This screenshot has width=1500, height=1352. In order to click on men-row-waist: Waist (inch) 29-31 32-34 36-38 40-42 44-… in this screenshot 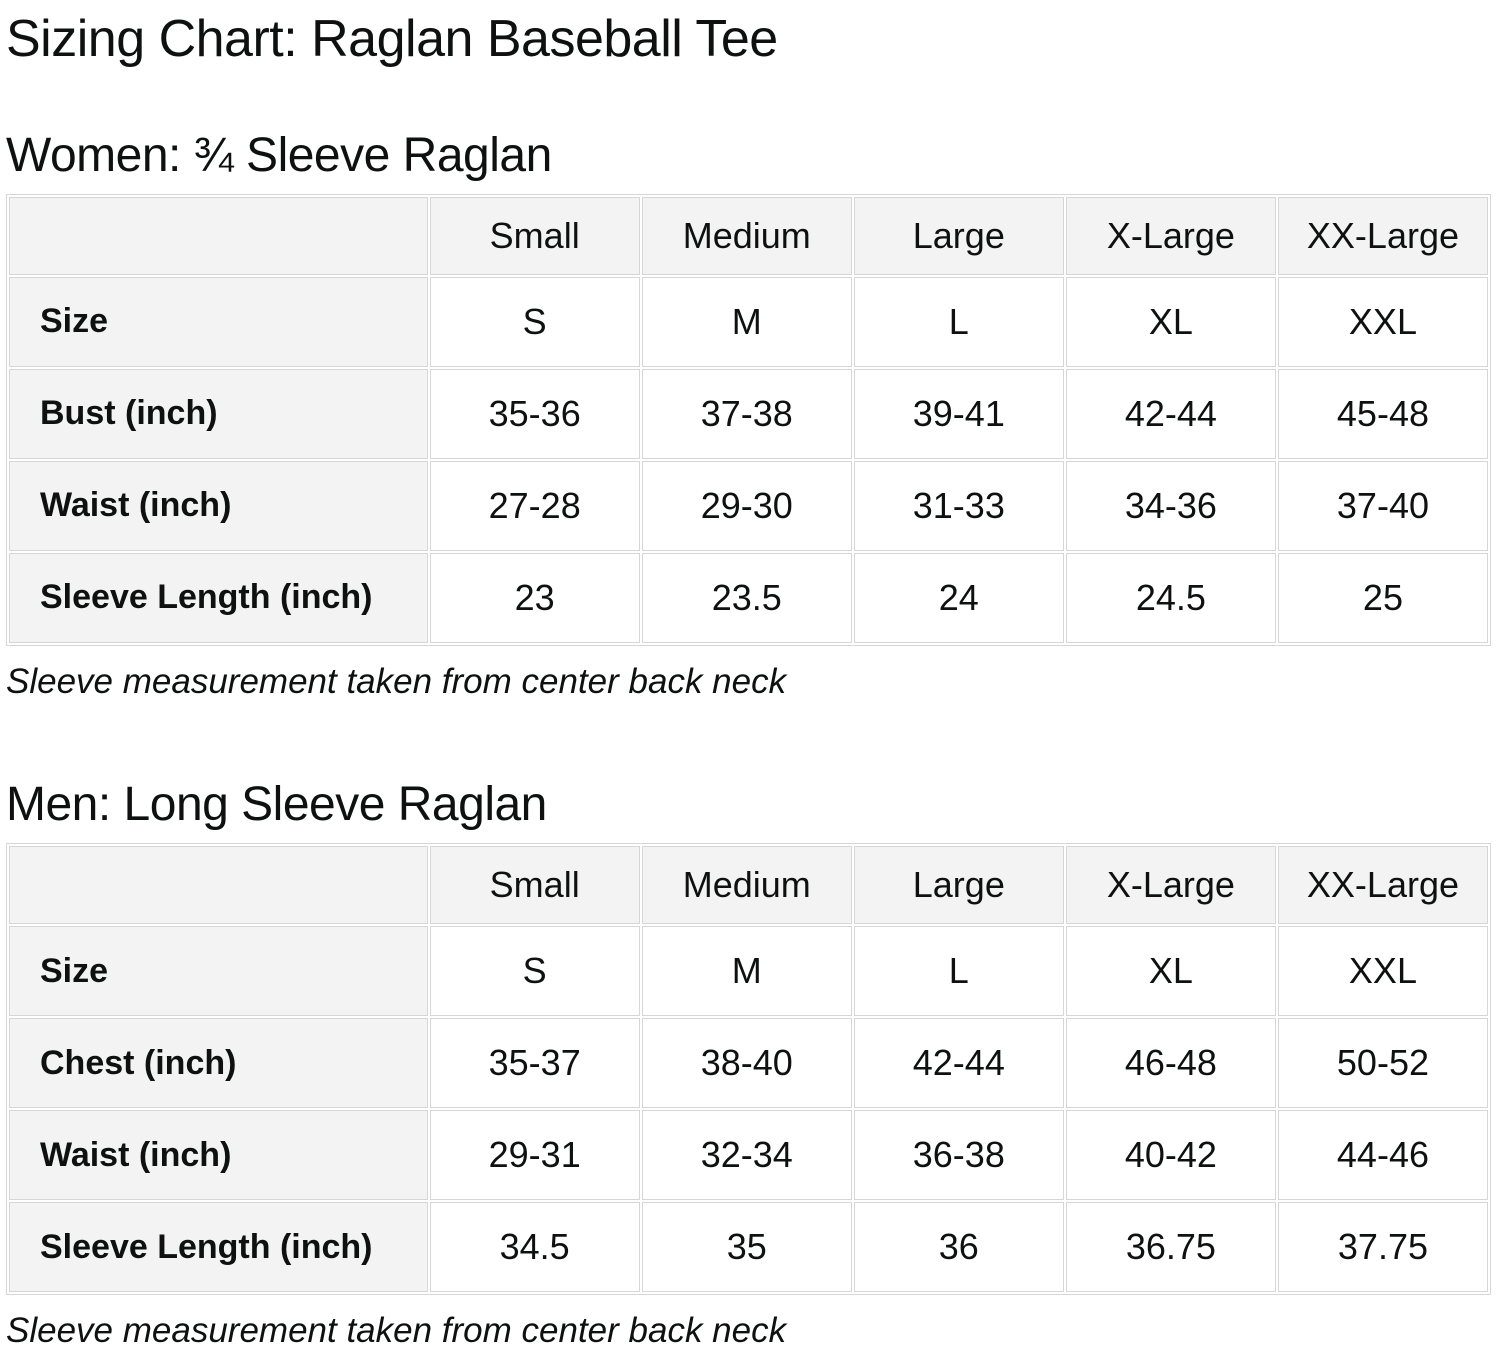, I will do `click(748, 1155)`.